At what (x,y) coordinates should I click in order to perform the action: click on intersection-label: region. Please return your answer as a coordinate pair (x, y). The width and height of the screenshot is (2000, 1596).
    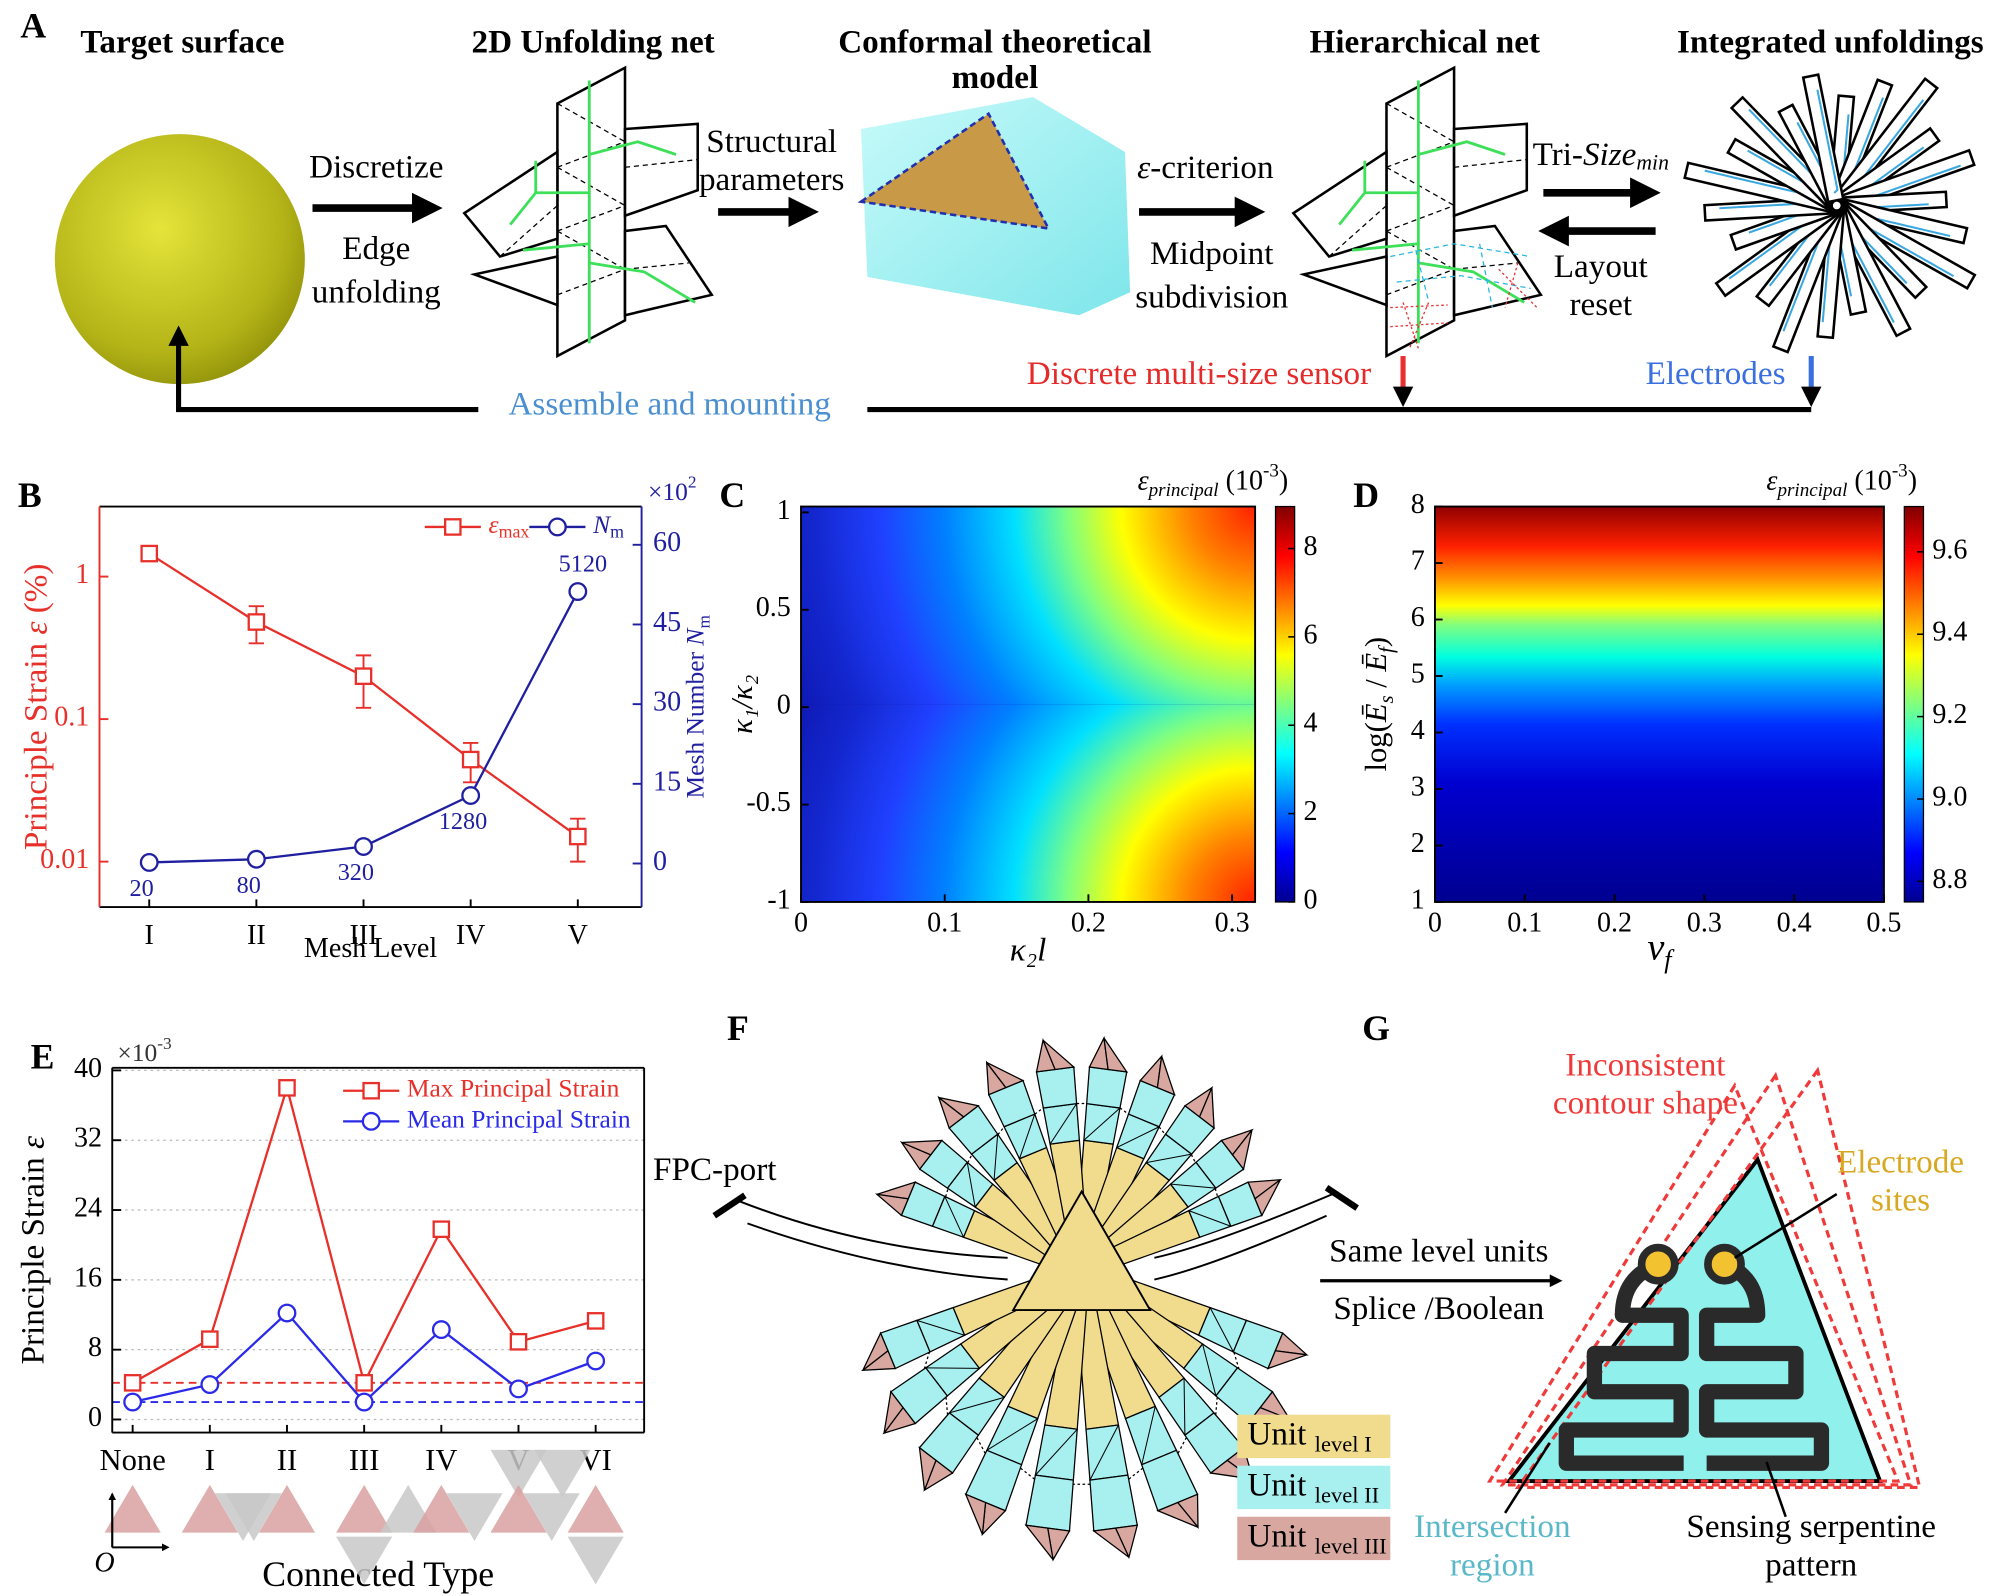
    Looking at the image, I should click on (1492, 1564).